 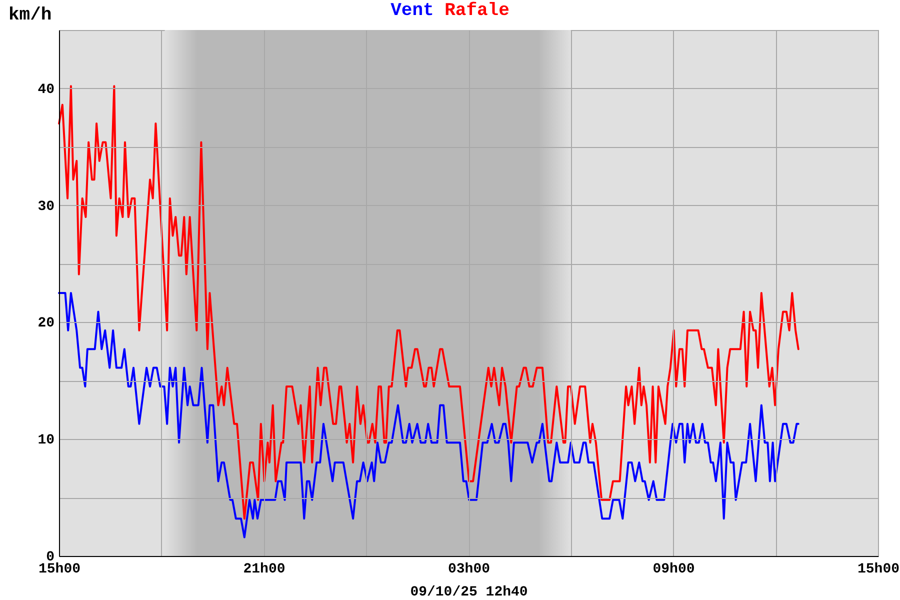 I want to click on y-tick-label: 20, so click(x=46, y=324).